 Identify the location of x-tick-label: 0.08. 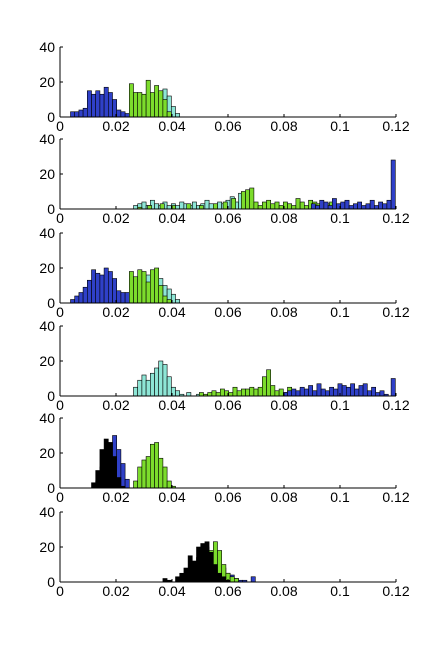
(283, 126).